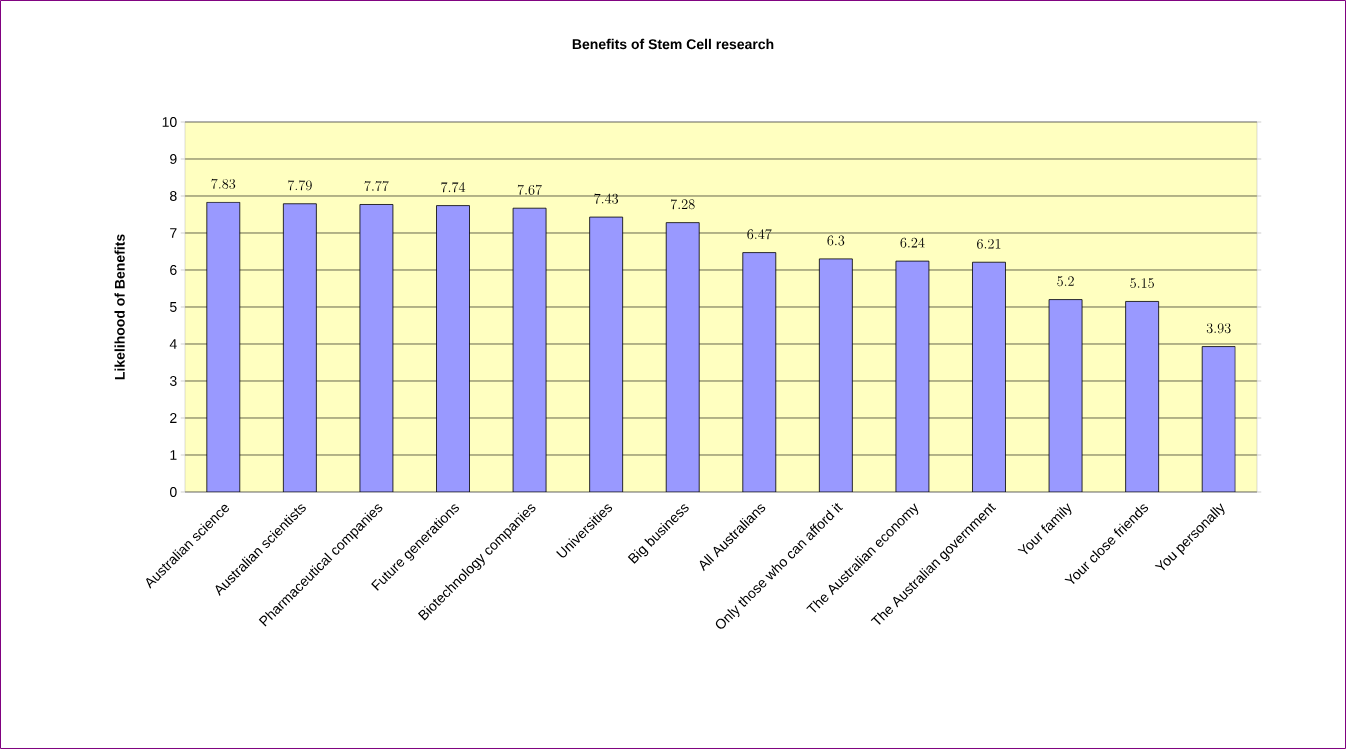 The width and height of the screenshot is (1346, 749). I want to click on data-label: 6.3, so click(836, 240).